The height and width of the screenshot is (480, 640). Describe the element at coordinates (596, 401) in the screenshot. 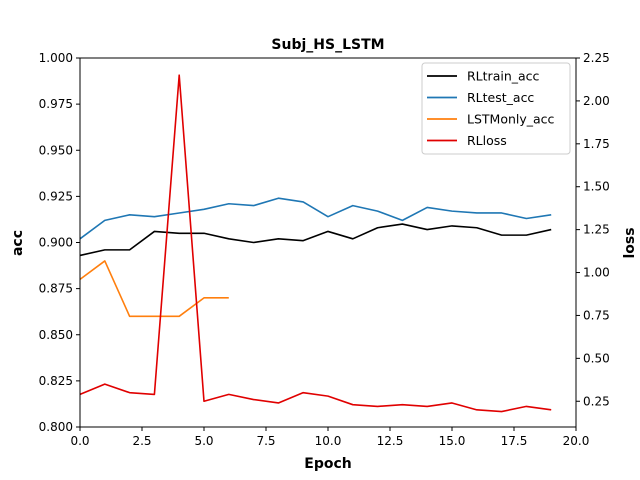

I see `y2-tick-label: 0.25` at that location.